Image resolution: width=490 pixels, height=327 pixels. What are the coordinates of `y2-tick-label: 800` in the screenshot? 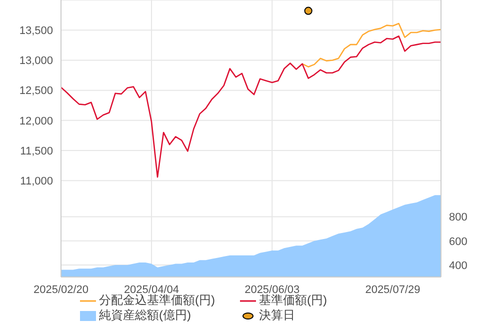 It's located at (458, 218).